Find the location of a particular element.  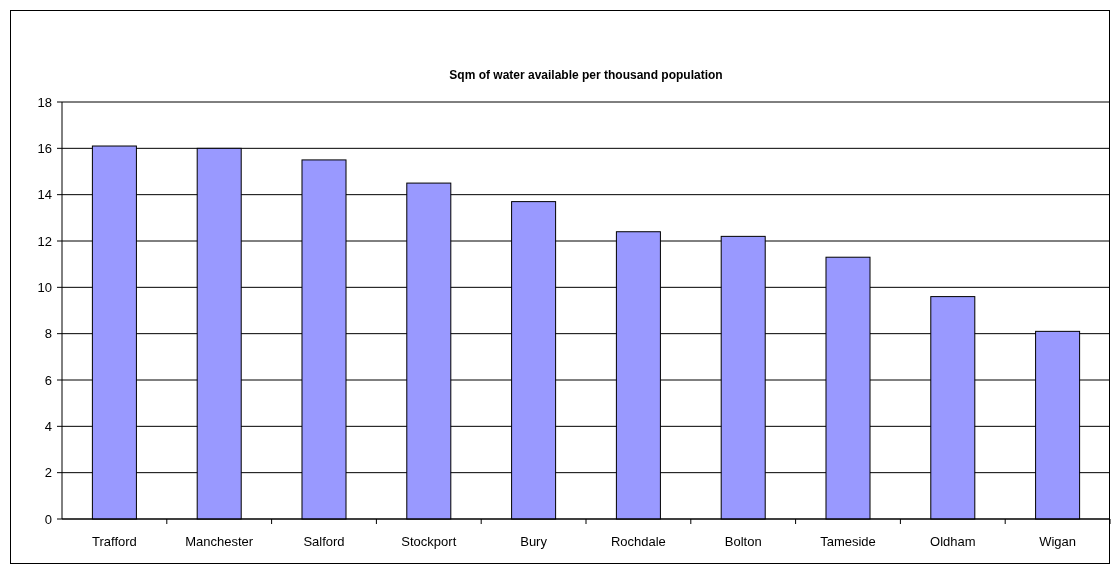

y-tick-label: 10 is located at coordinates (44, 287).